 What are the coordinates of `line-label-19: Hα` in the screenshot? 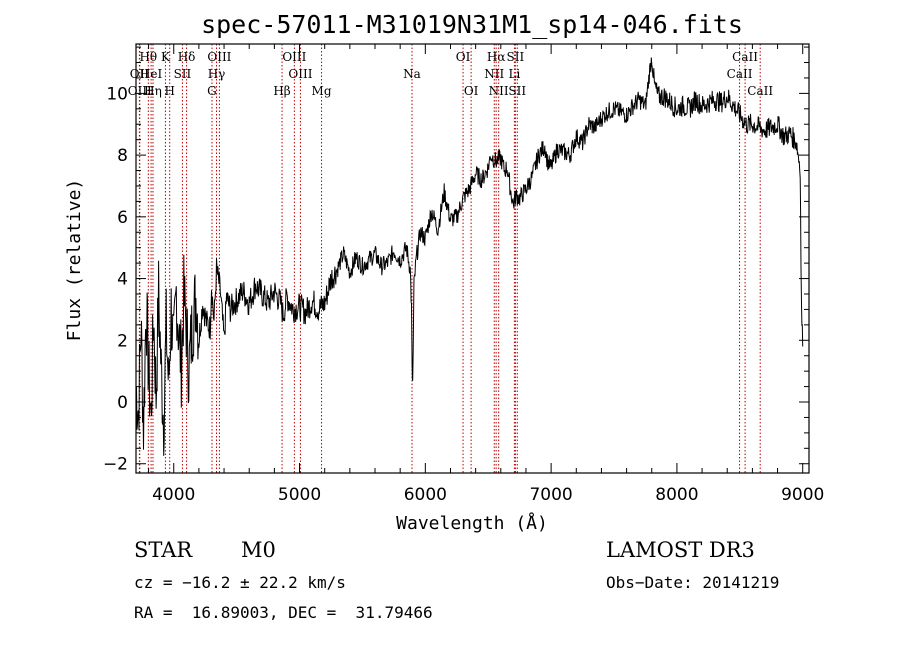 It's located at (496, 57).